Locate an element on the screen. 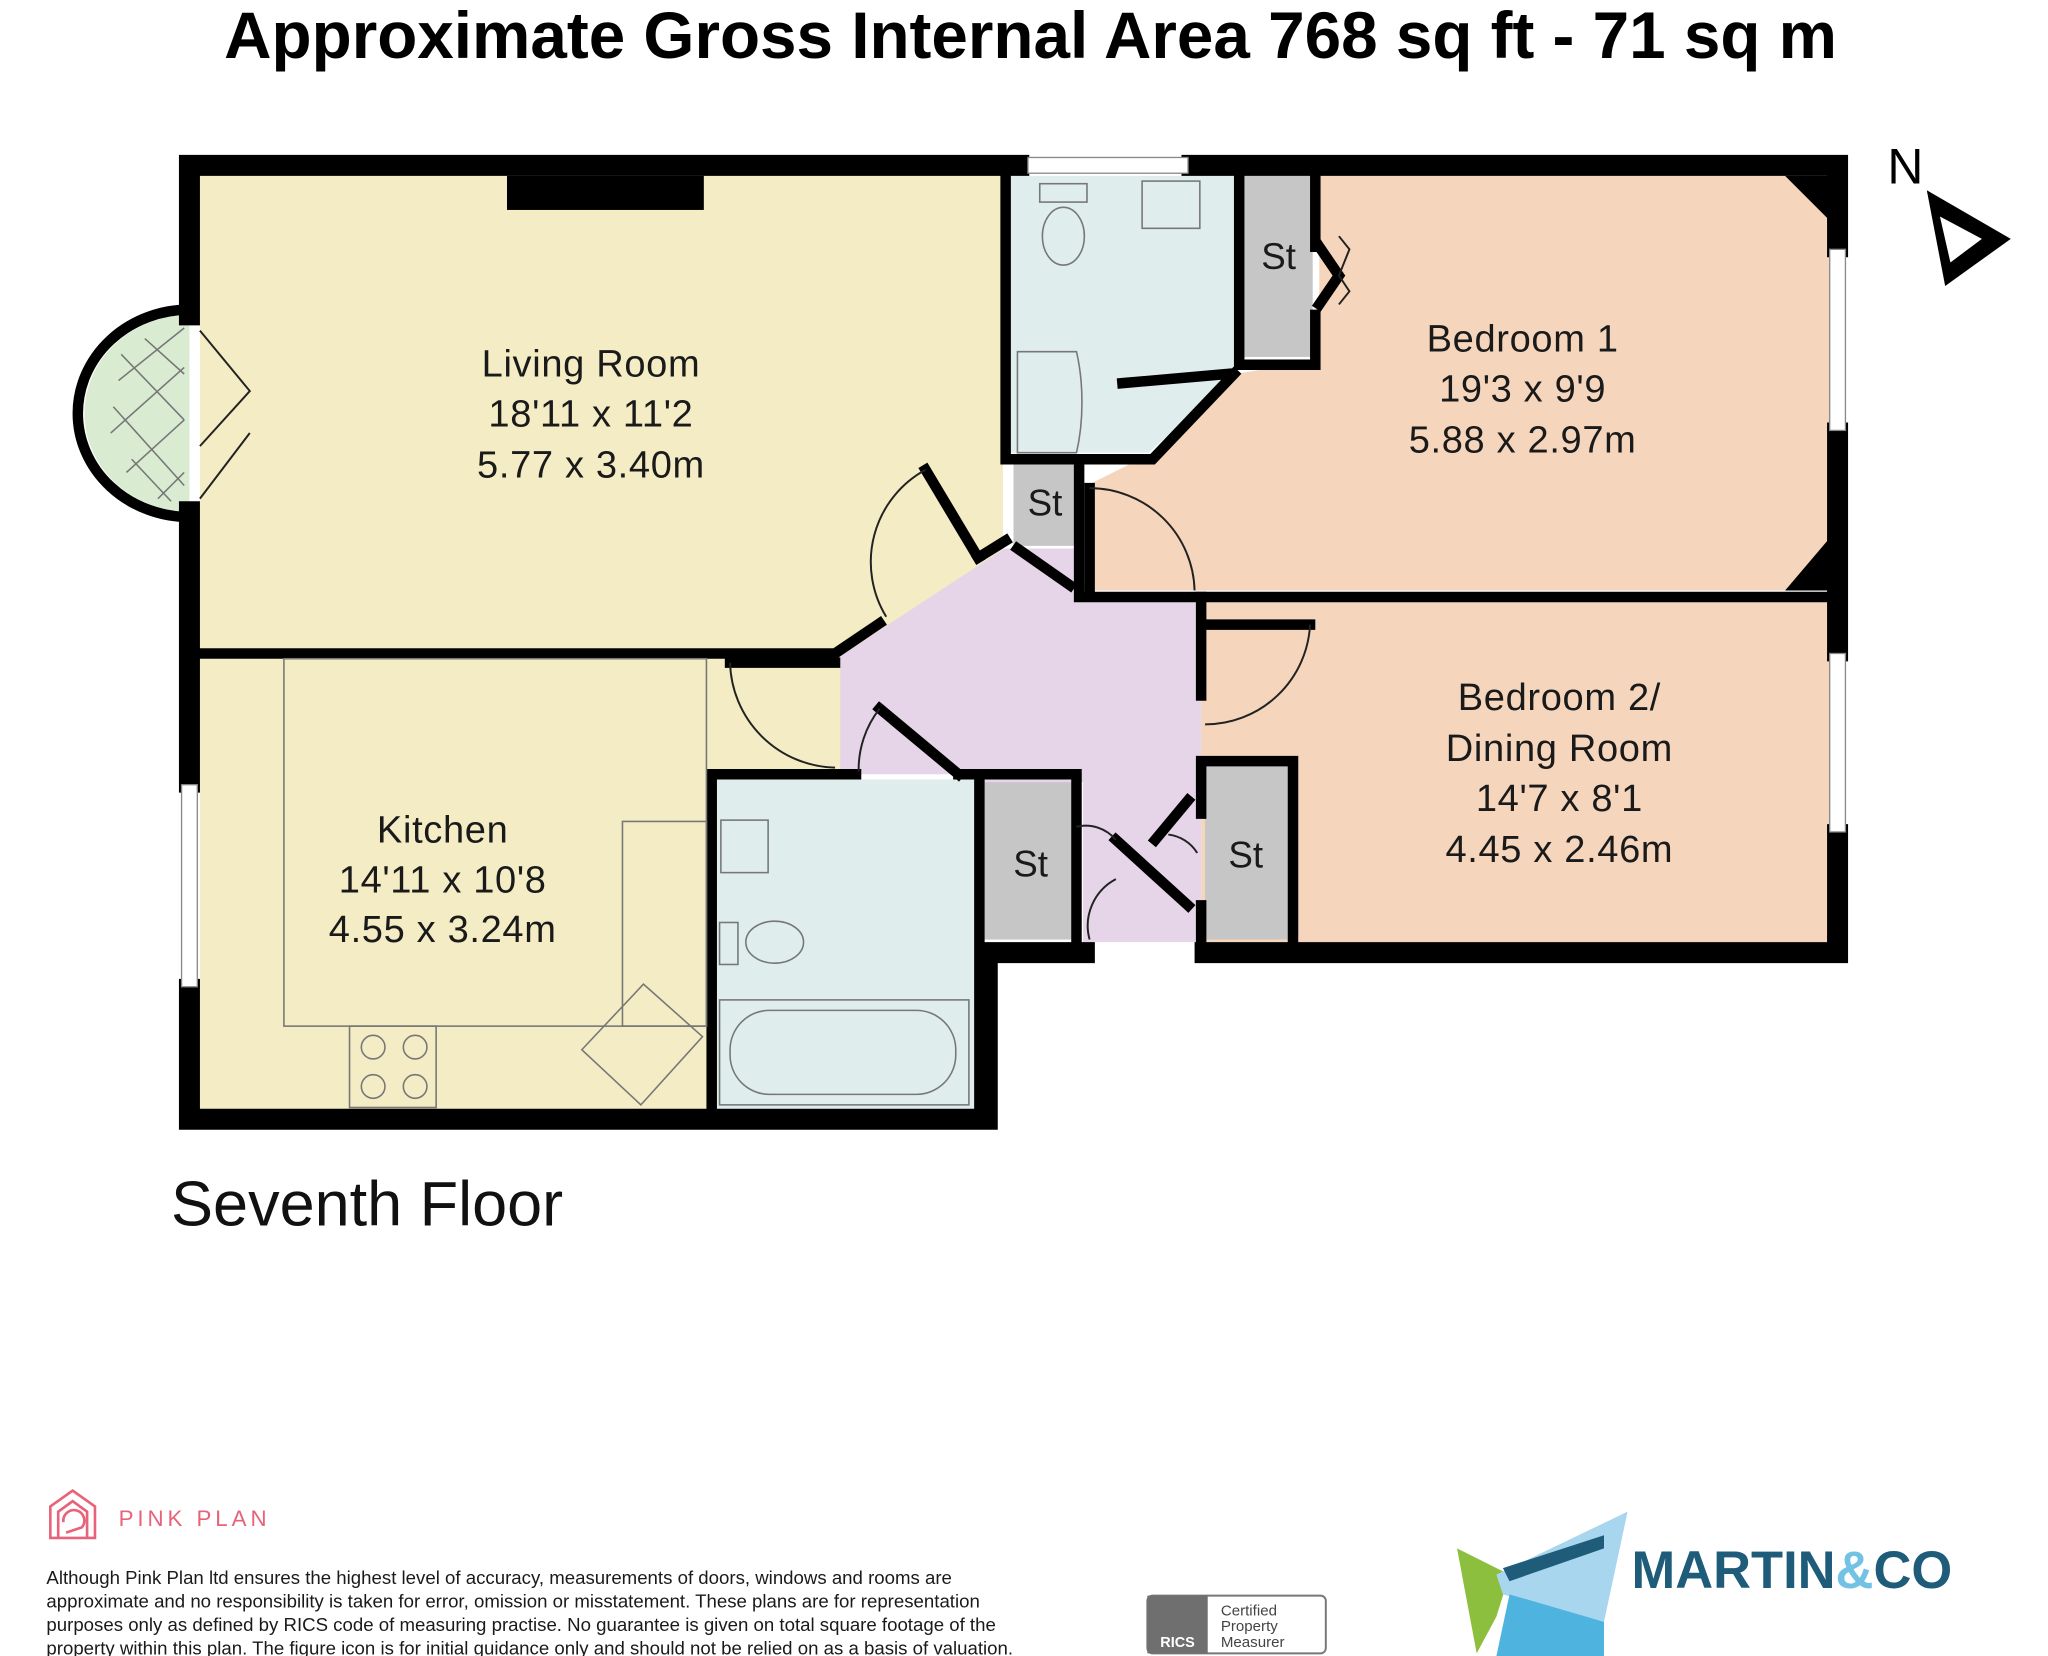 Image resolution: width=2048 pixels, height=1656 pixels. hallway-area is located at coordinates (1021, 745).